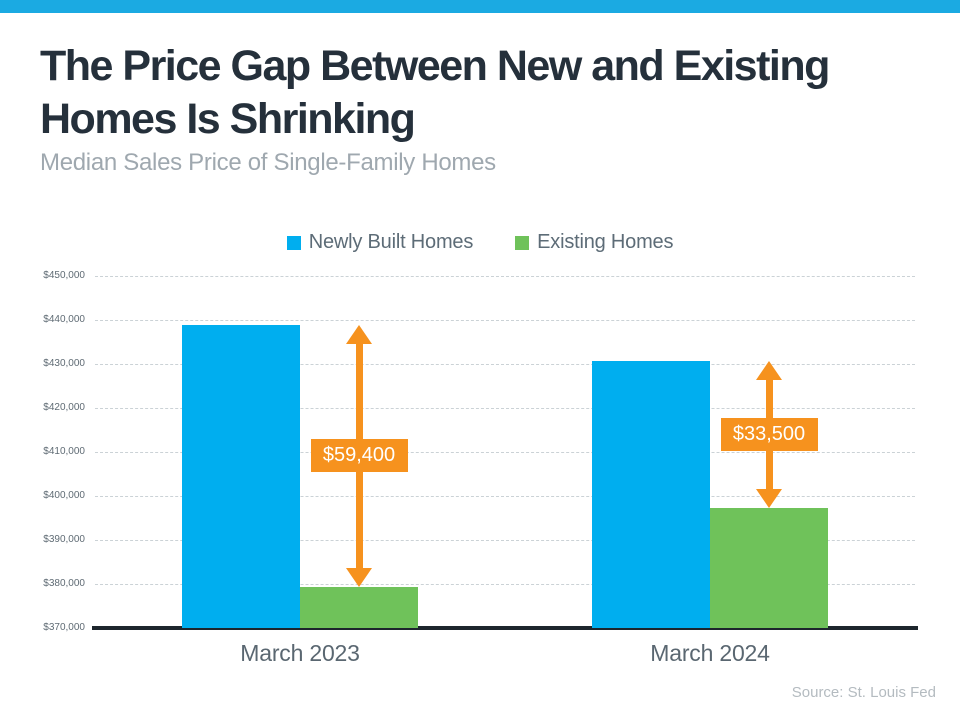 This screenshot has width=960, height=720. What do you see at coordinates (64, 627) in the screenshot?
I see `y-axis-tick-label: $370,000` at bounding box center [64, 627].